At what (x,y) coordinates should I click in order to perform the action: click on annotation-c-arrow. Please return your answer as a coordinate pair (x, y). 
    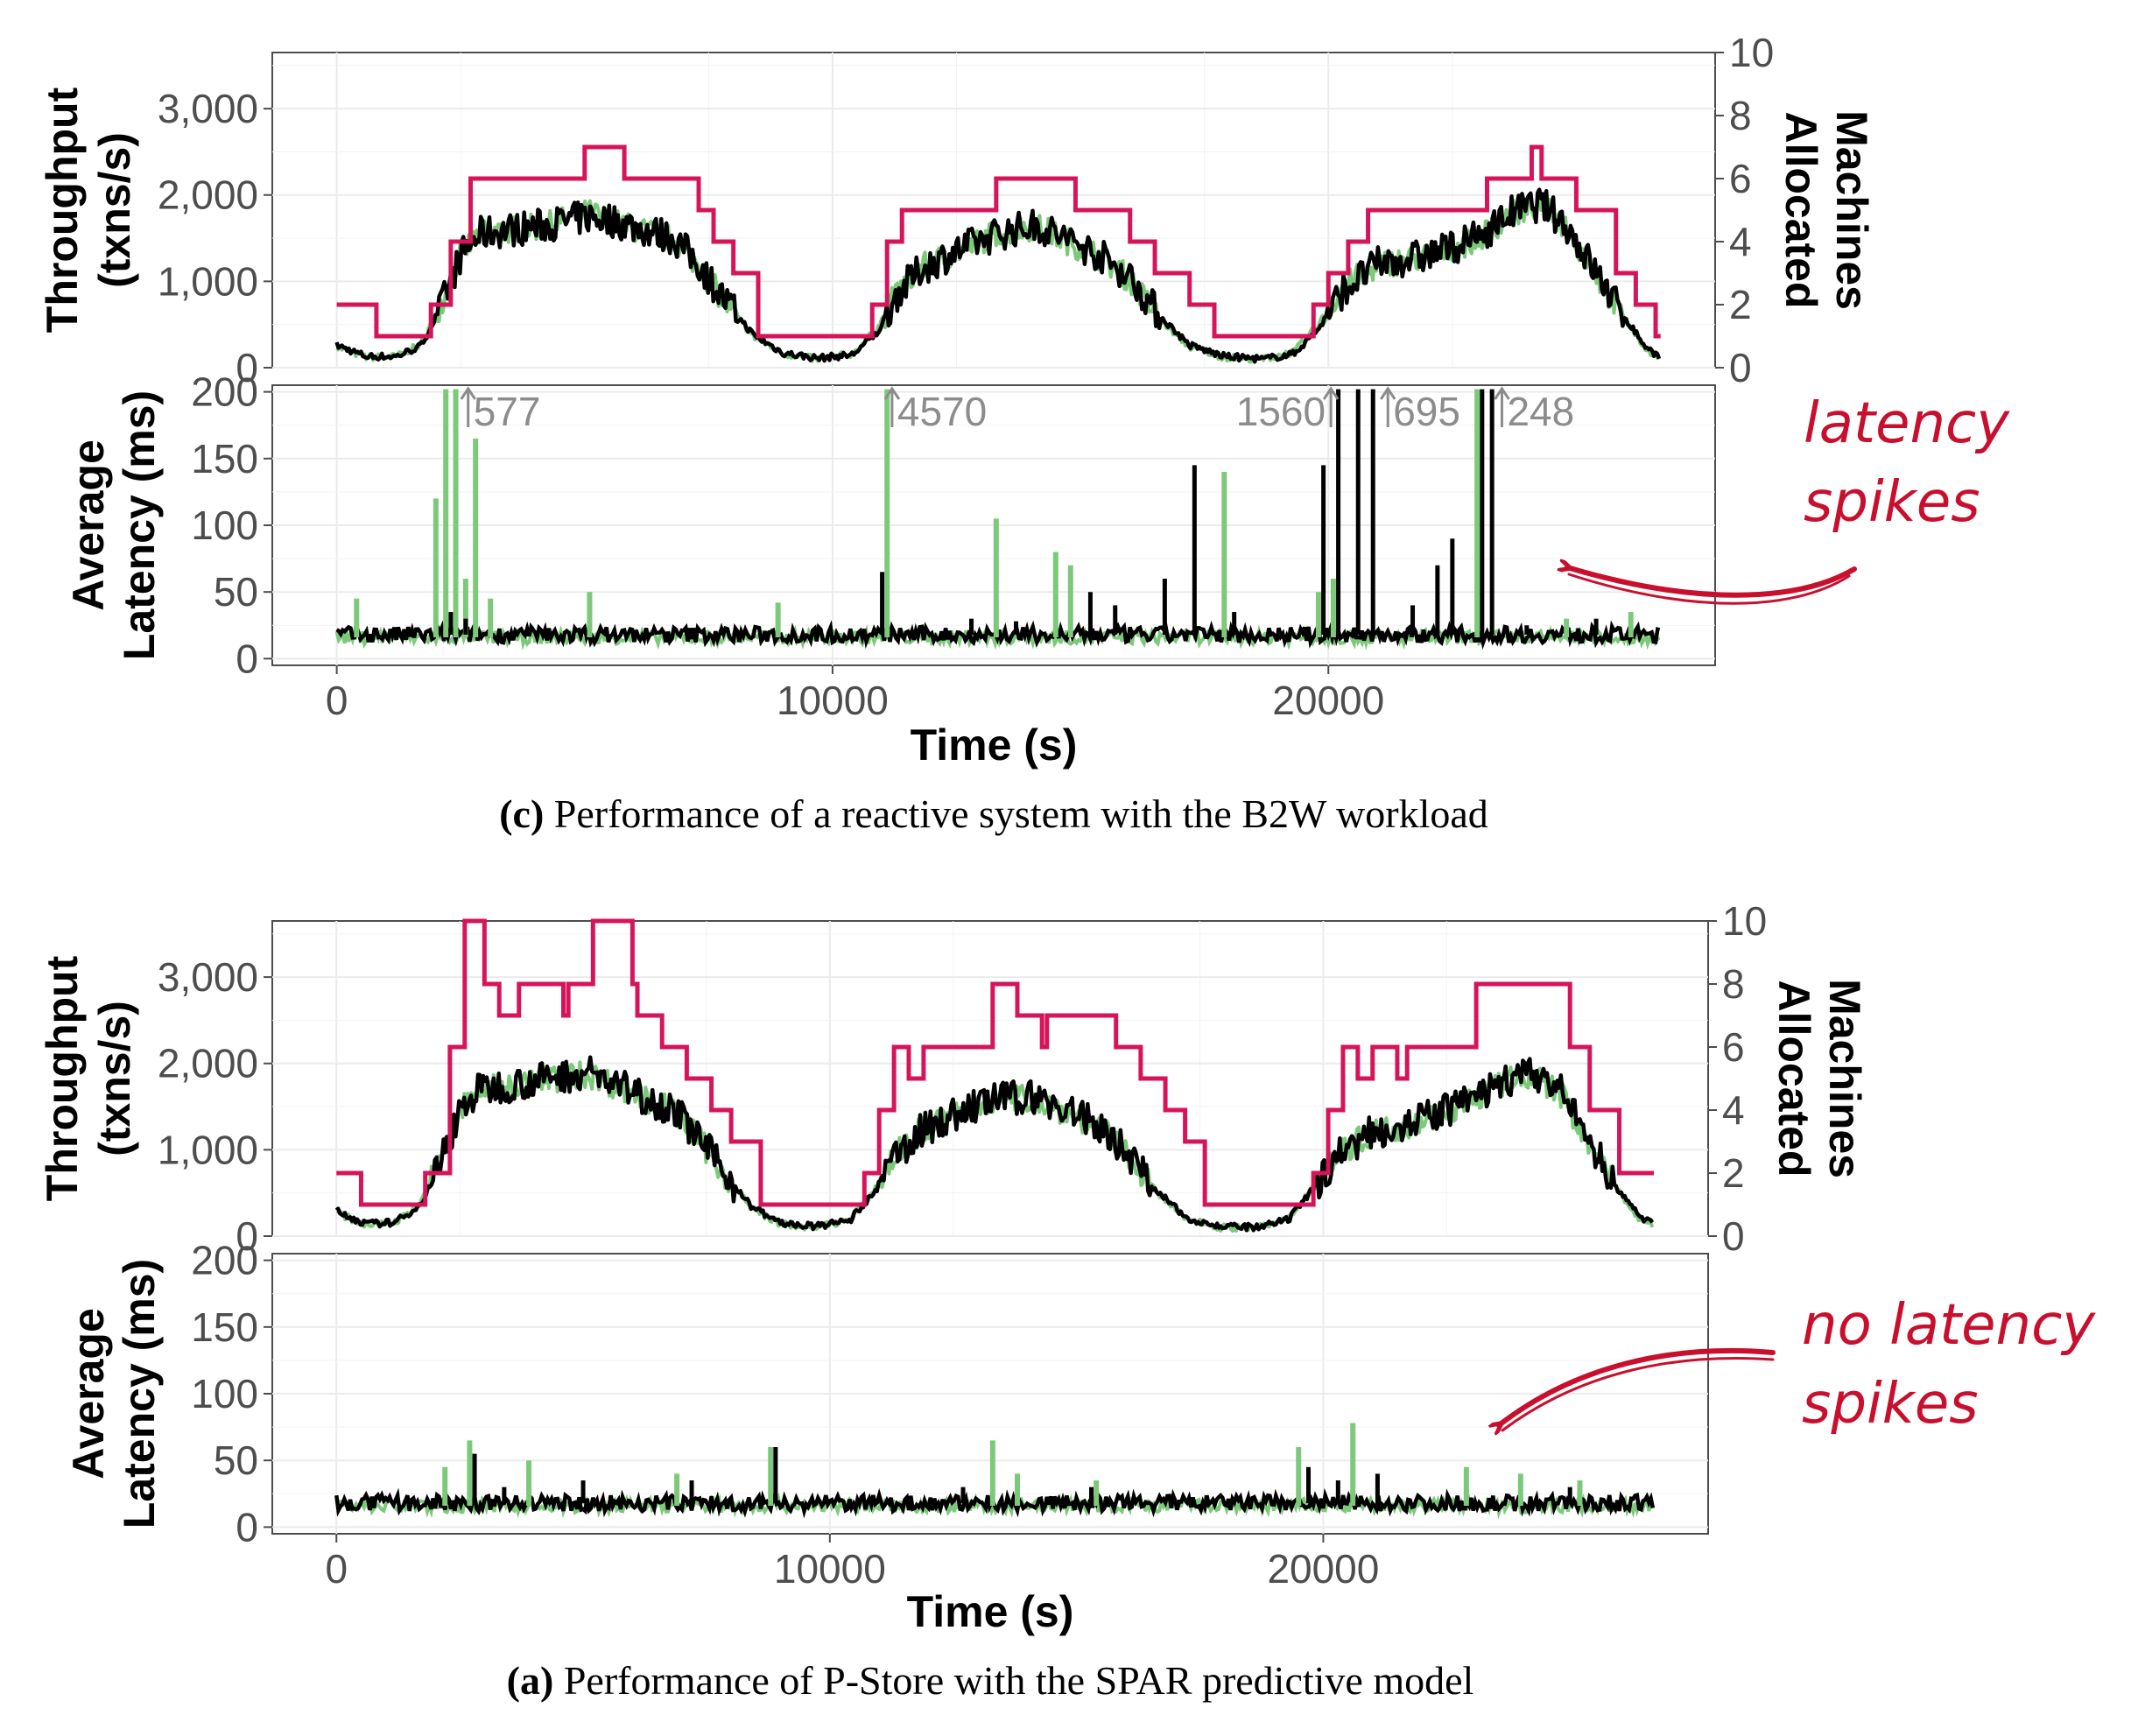
    Looking at the image, I should click on (1712, 582).